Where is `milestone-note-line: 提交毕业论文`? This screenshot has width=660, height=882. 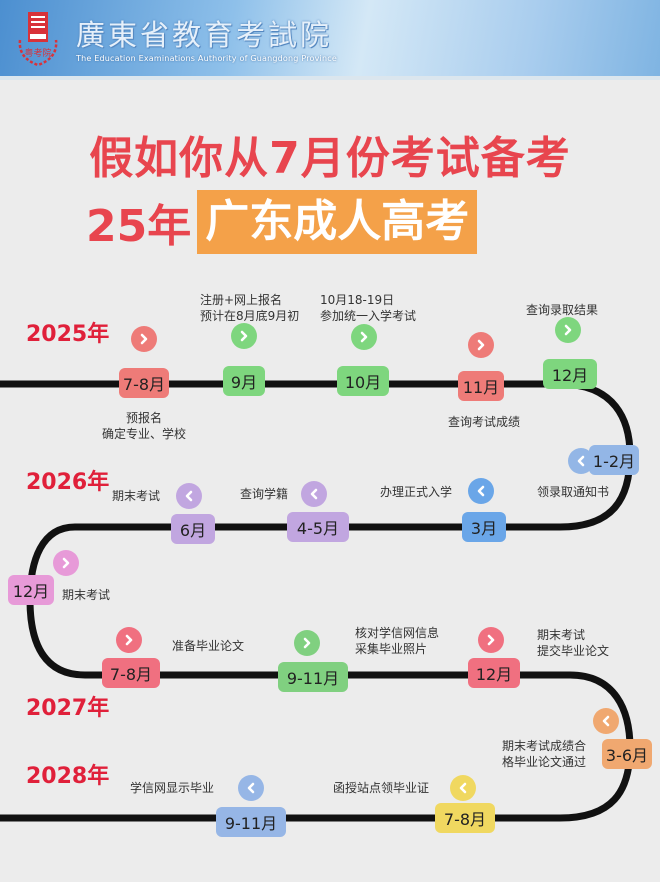 milestone-note-line: 提交毕业论文 is located at coordinates (573, 651).